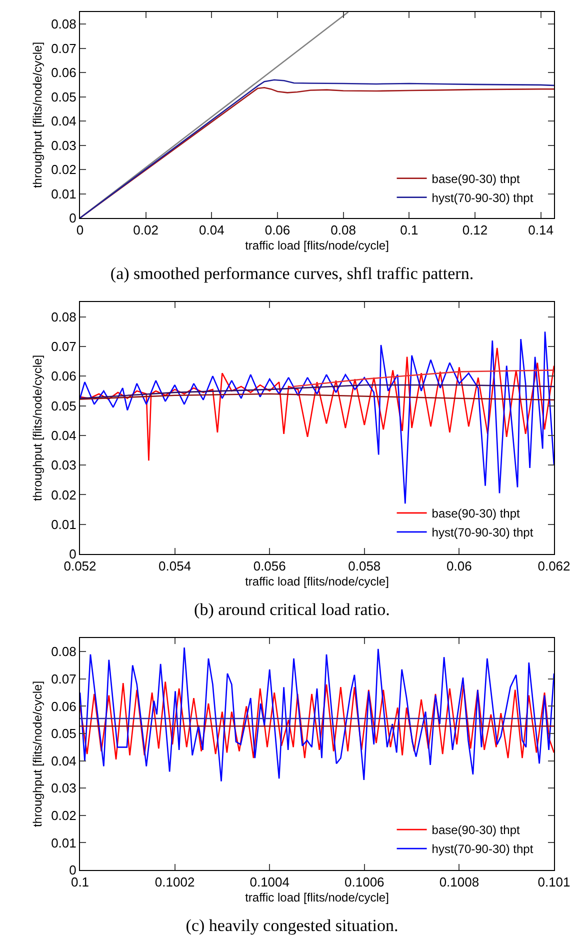  I want to click on text: (b) around critical load ratio., so click(292, 610).